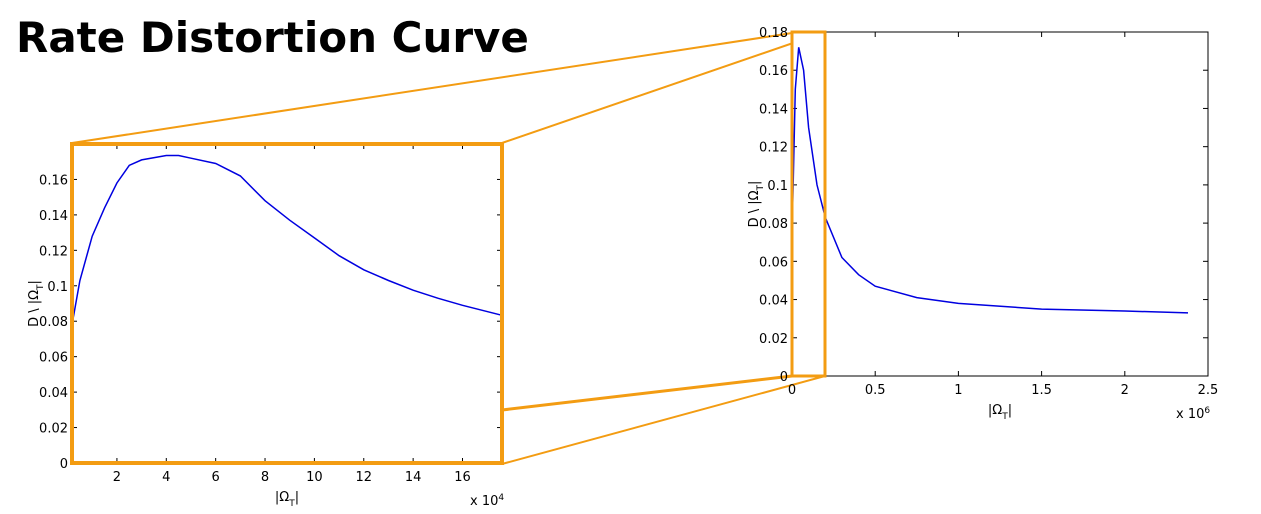  What do you see at coordinates (1041, 390) in the screenshot?
I see `x-tick-label: 1.5` at bounding box center [1041, 390].